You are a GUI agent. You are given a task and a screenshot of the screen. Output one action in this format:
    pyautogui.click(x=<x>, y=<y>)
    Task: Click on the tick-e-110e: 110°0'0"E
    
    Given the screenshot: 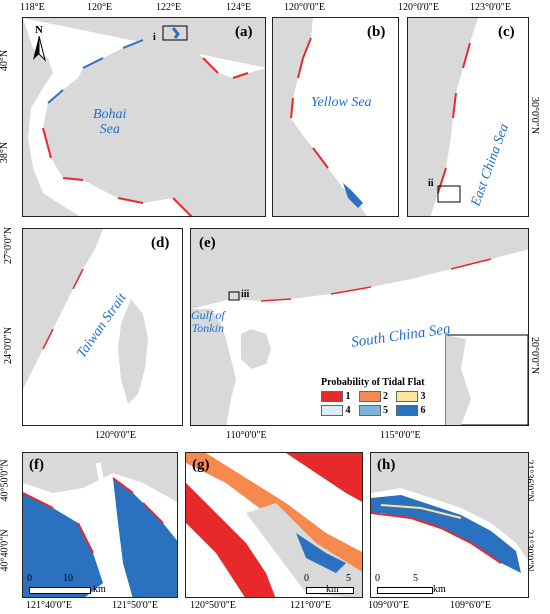 What is the action you would take?
    pyautogui.click(x=246, y=435)
    